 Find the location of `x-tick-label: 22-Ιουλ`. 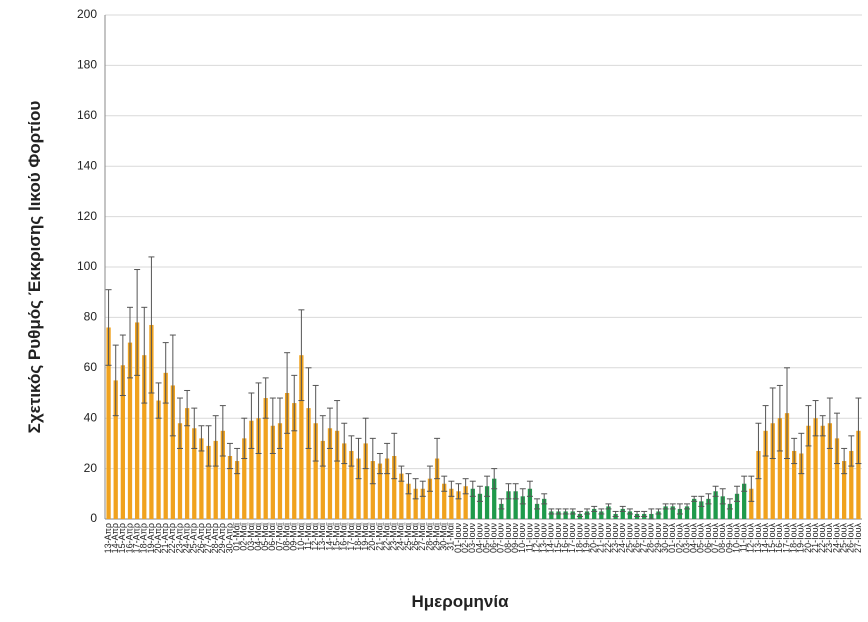

x-tick-label: 22-Ιουλ is located at coordinates (822, 538).